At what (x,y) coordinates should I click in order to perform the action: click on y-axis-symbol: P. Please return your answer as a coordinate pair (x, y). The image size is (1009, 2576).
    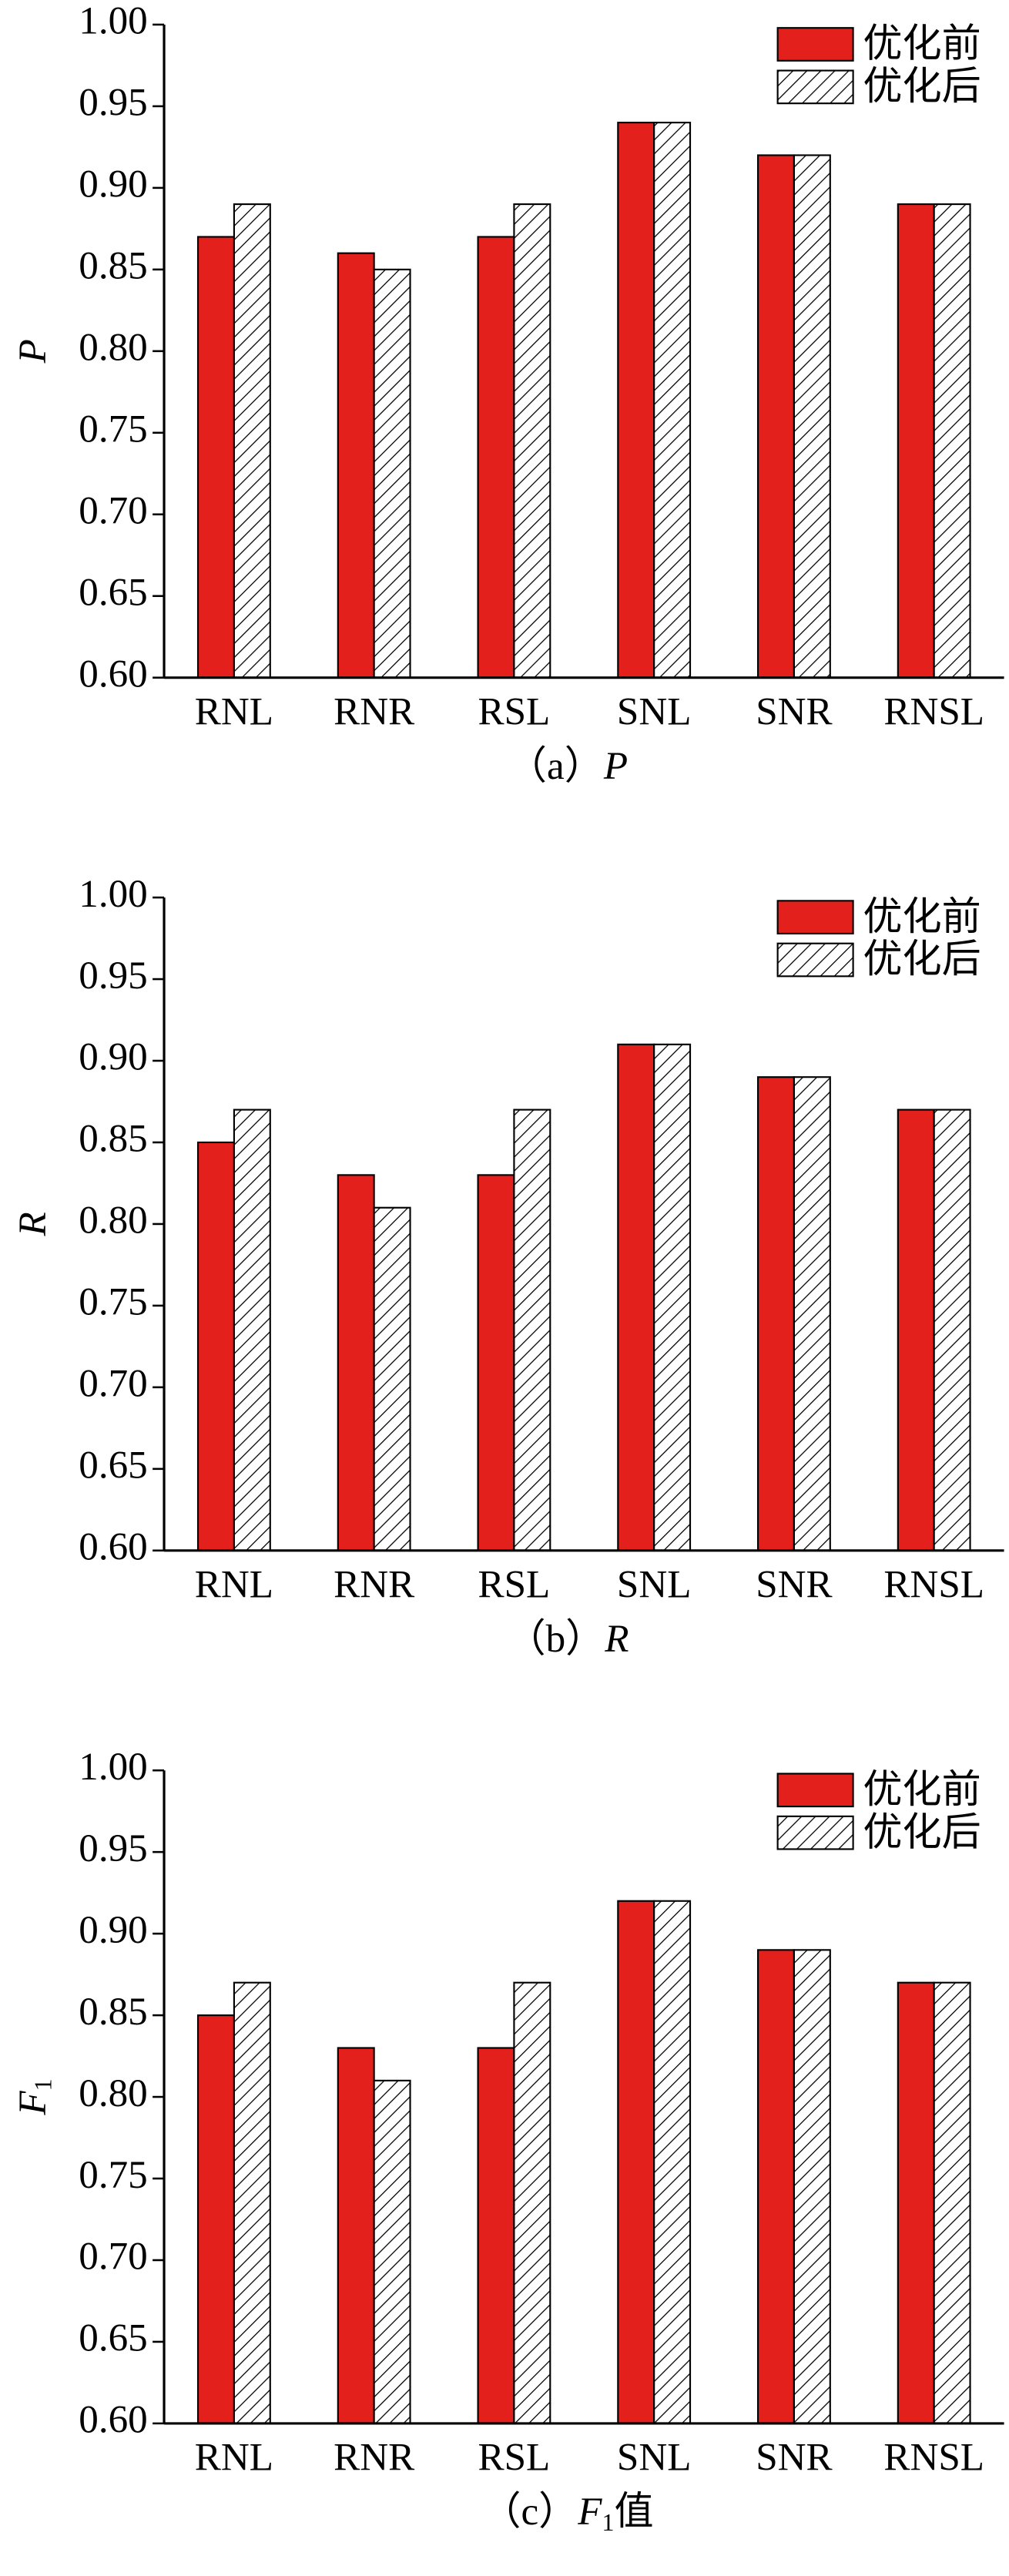
    Looking at the image, I should click on (33, 351).